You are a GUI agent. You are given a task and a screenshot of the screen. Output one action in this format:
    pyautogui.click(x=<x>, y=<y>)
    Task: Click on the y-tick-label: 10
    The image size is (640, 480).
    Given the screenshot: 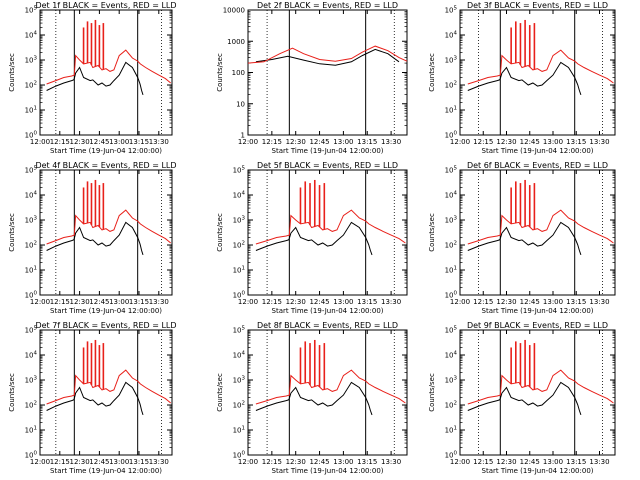 What is the action you would take?
    pyautogui.click(x=240, y=104)
    